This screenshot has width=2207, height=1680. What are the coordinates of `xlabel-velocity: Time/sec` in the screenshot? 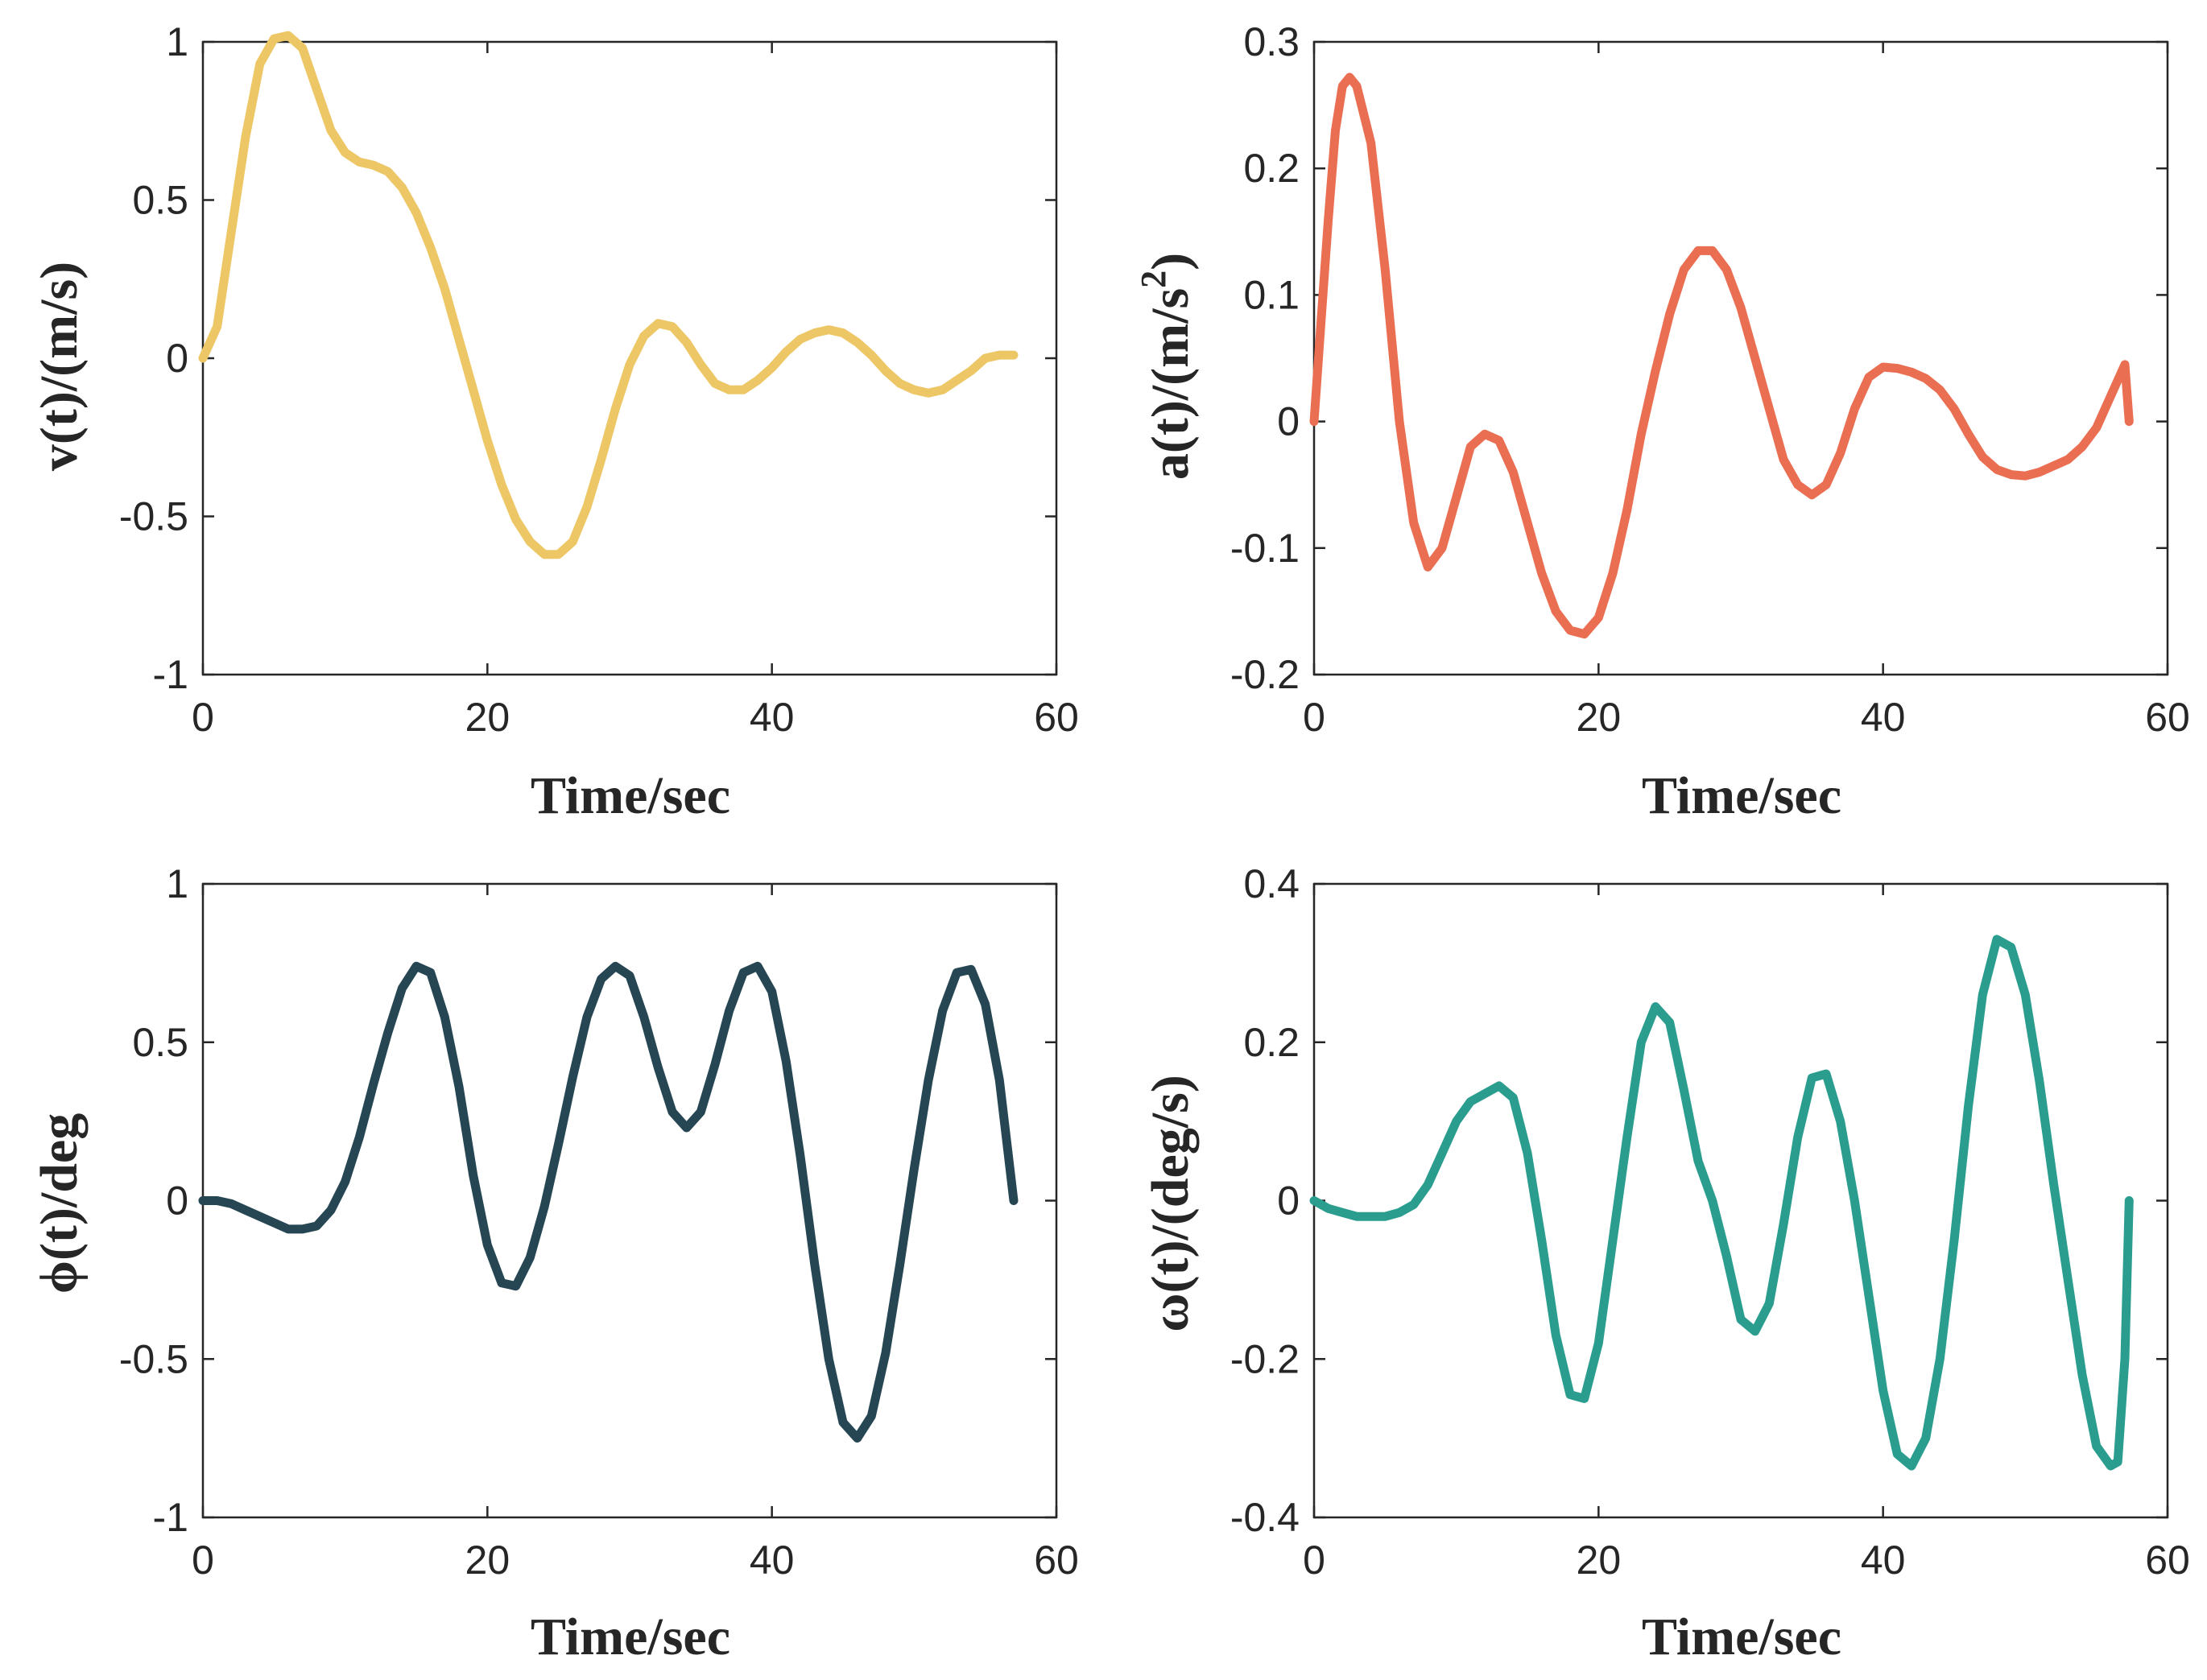 It's located at (630, 795).